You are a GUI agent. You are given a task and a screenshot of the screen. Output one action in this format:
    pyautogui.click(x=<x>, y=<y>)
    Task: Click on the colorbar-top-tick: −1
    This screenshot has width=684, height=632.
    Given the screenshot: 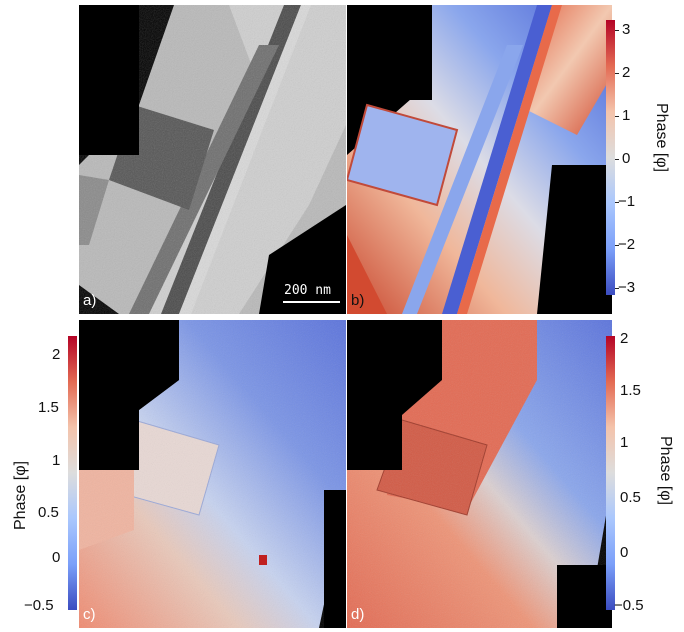 What is the action you would take?
    pyautogui.click(x=627, y=201)
    